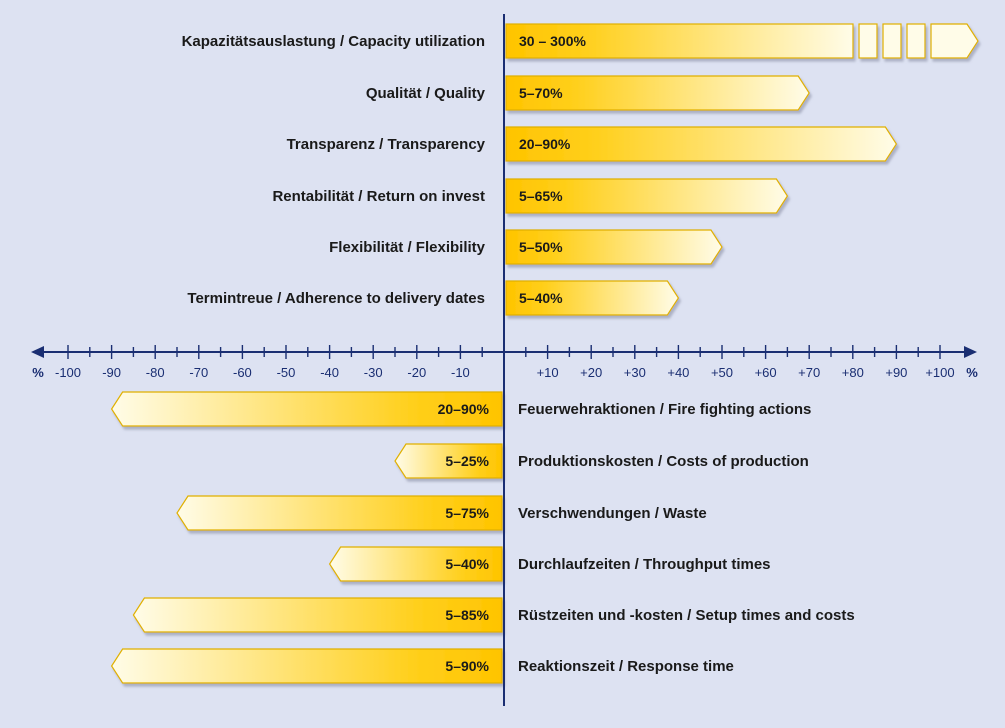 The image size is (1005, 728). Describe the element at coordinates (635, 372) in the screenshot. I see `tick-label: +30` at that location.